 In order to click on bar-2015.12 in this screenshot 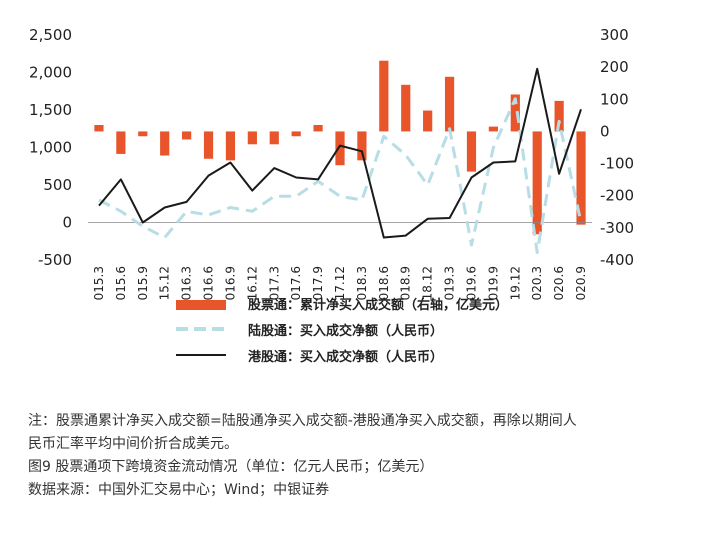, I will do `click(165, 143)`.